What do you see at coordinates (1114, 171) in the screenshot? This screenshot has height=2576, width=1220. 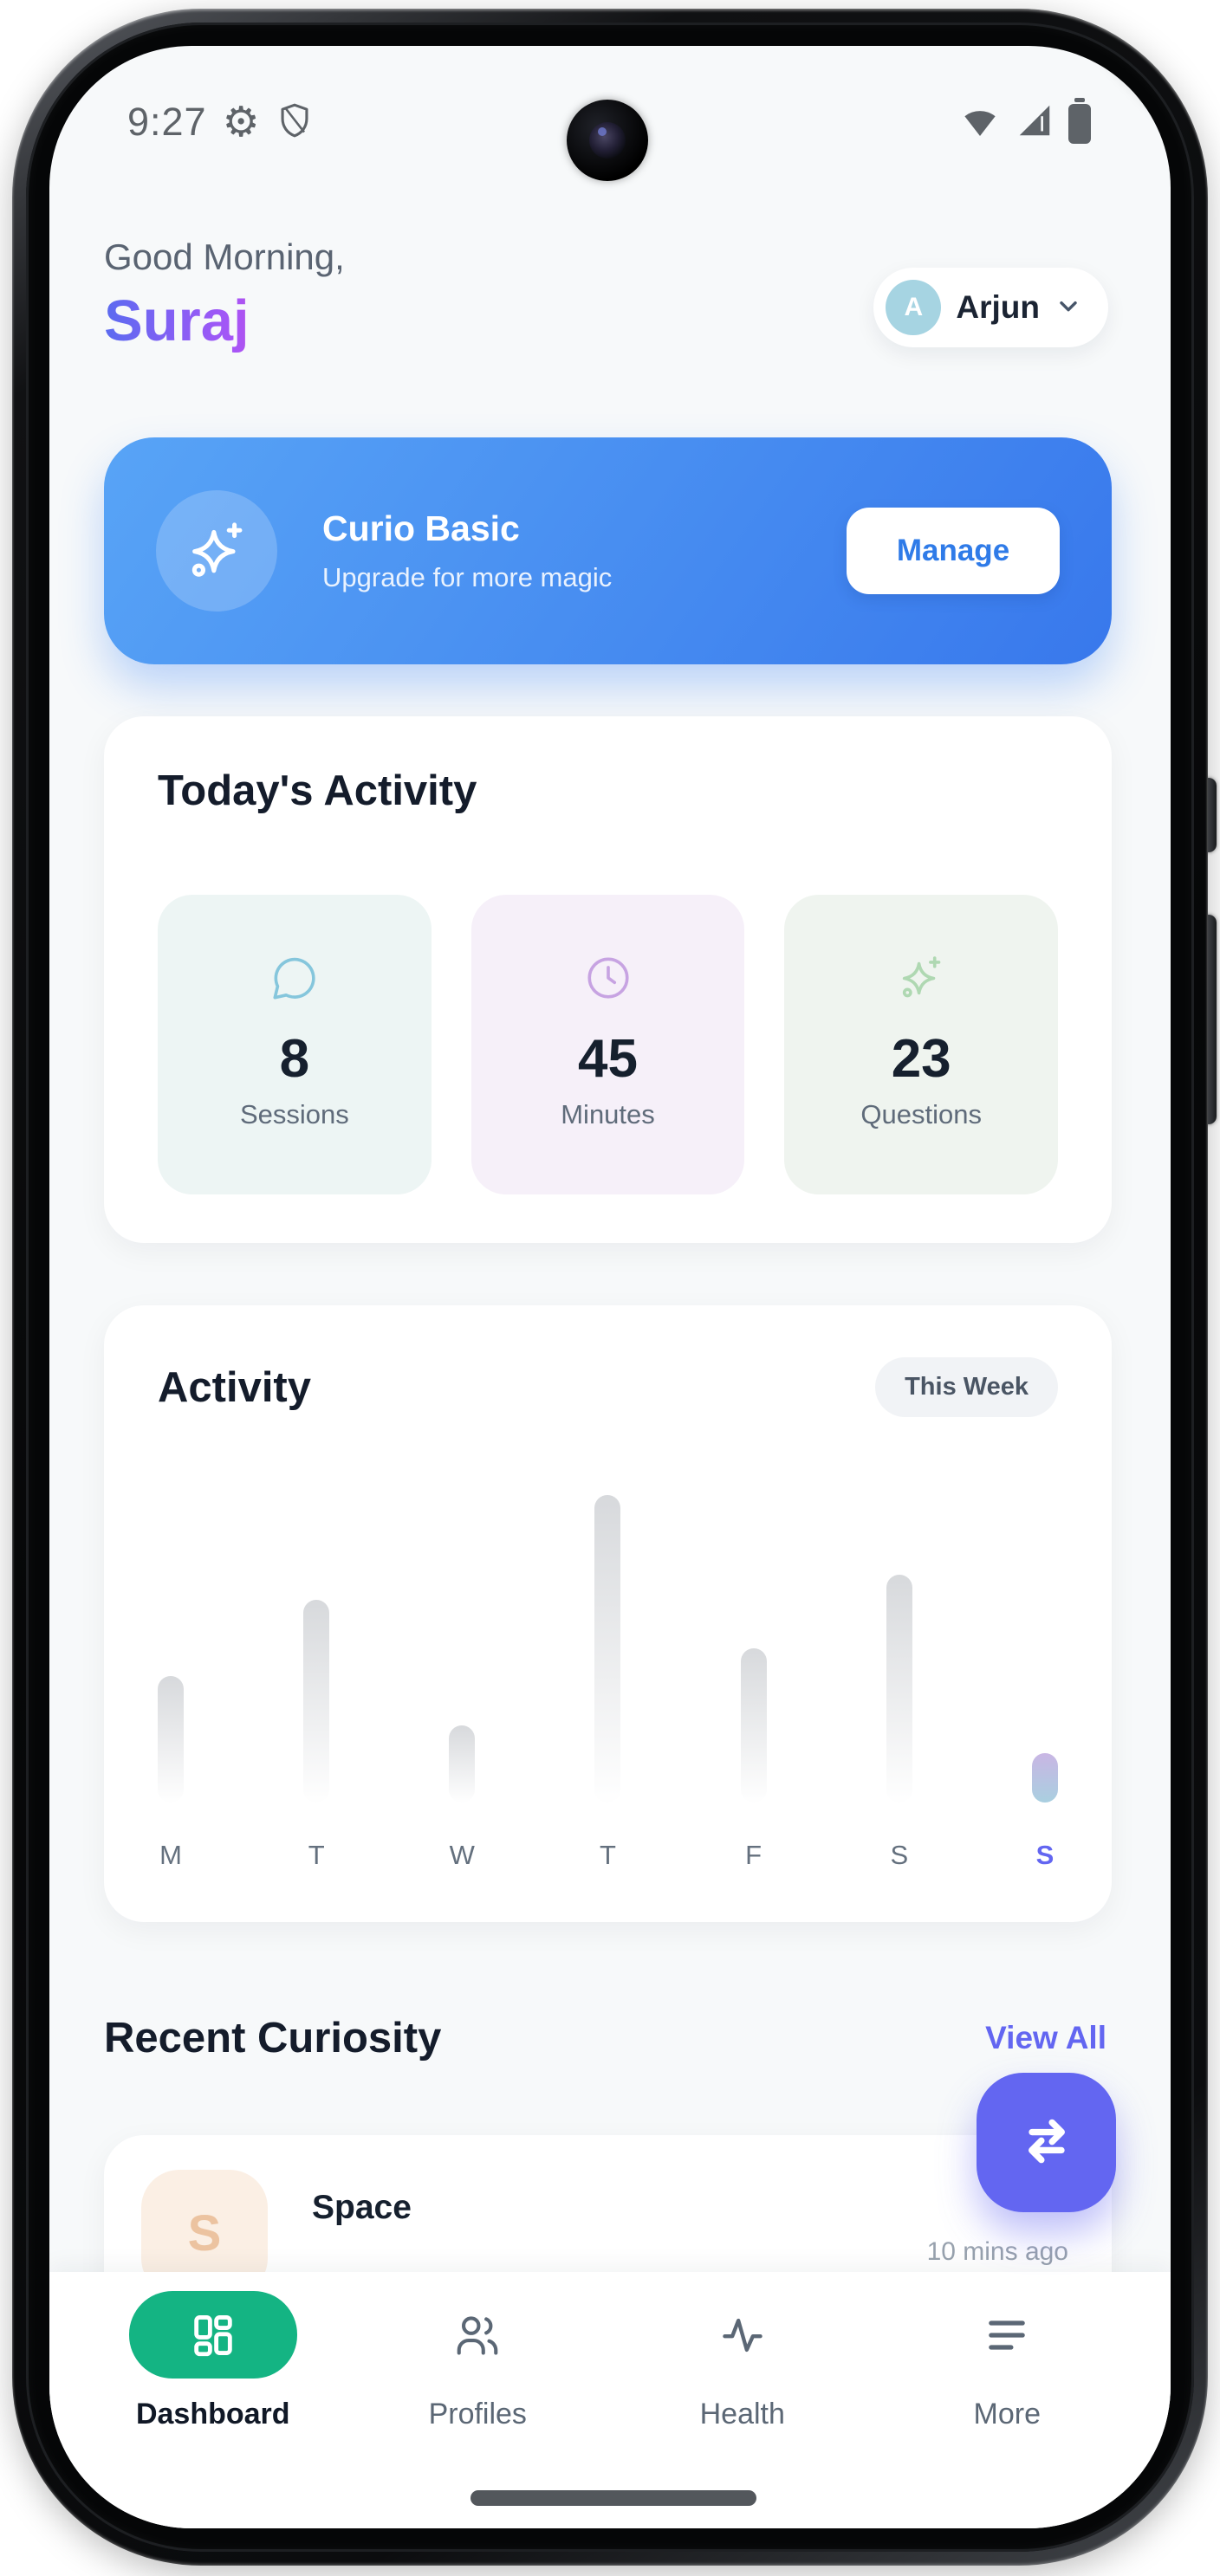 I see `debug-ribbon: DEBUG` at bounding box center [1114, 171].